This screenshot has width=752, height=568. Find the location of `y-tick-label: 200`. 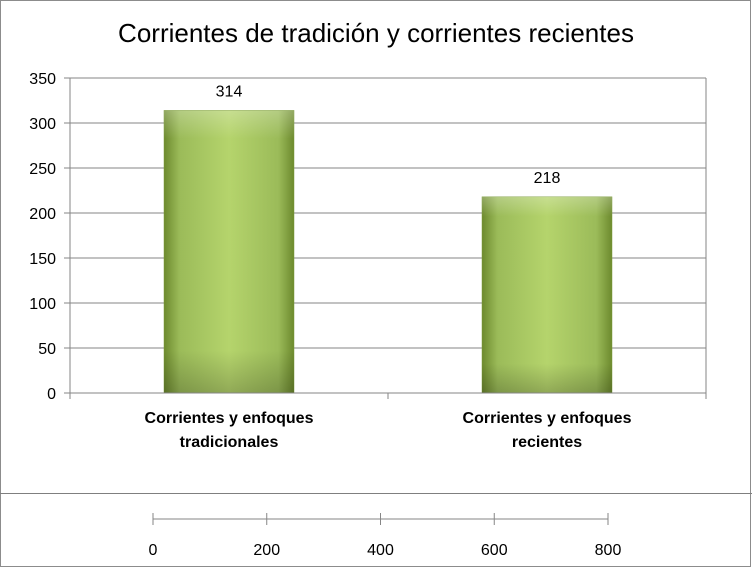

y-tick-label: 200 is located at coordinates (42, 214).